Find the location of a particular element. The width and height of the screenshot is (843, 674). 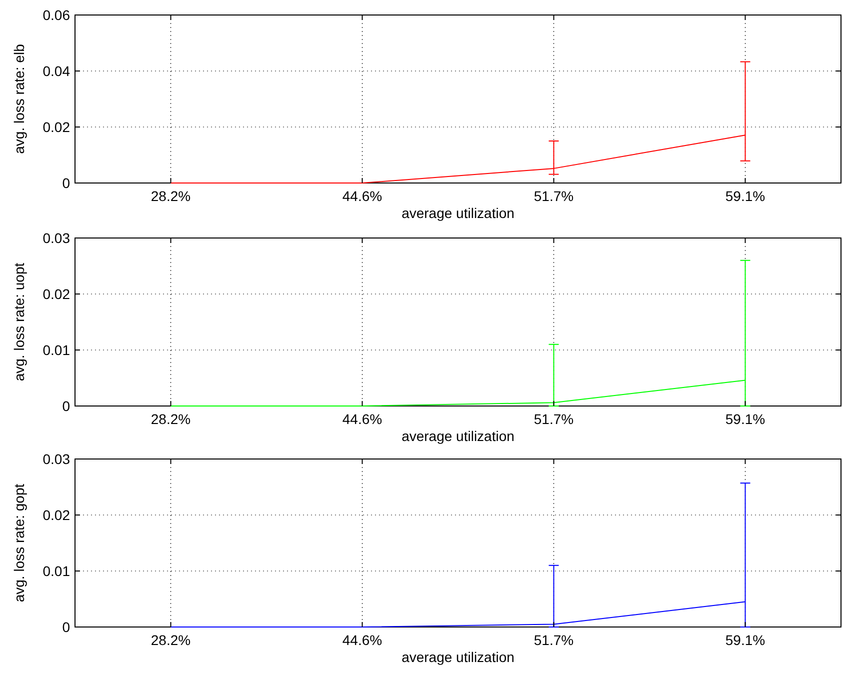

y-tick-label: 0.06 is located at coordinates (56, 15).